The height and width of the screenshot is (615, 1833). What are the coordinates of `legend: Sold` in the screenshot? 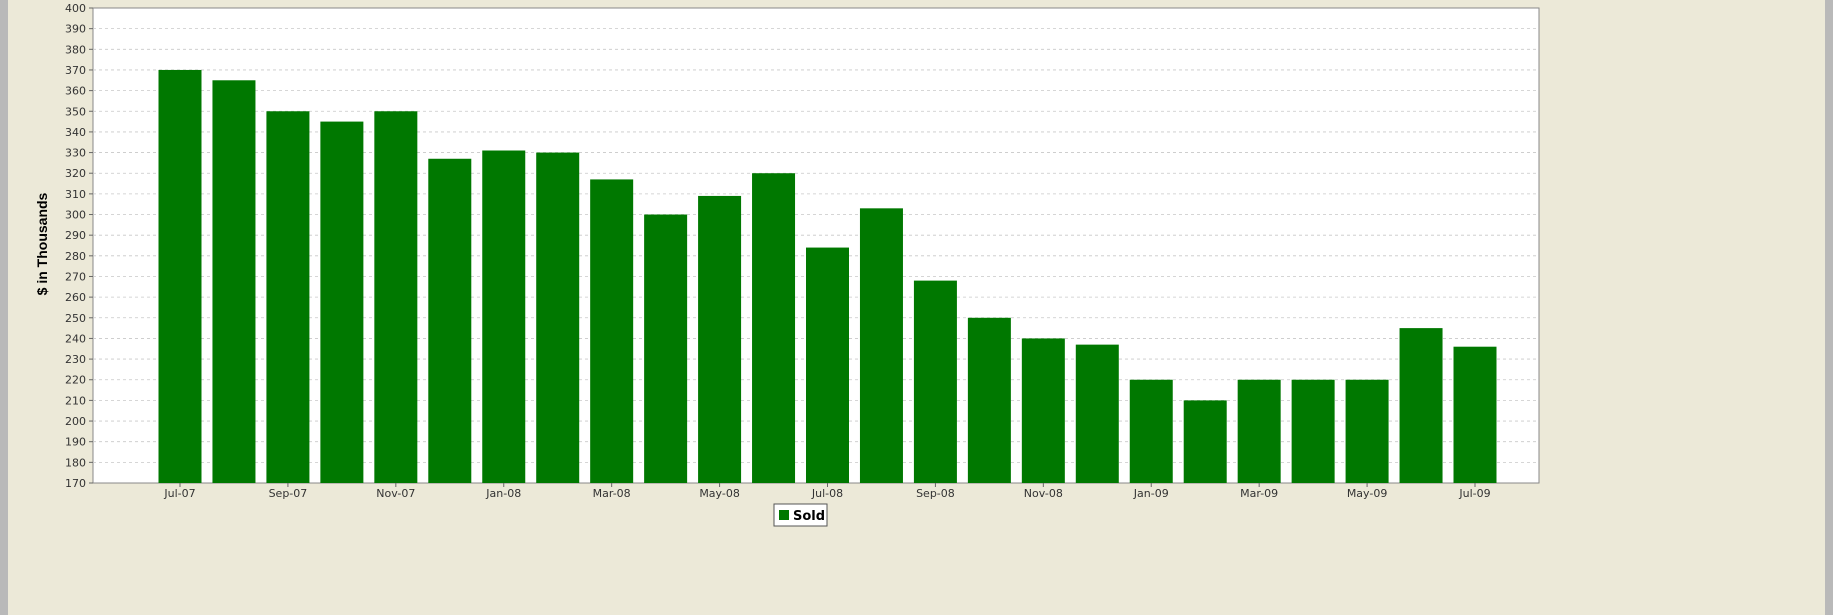 It's located at (800, 515).